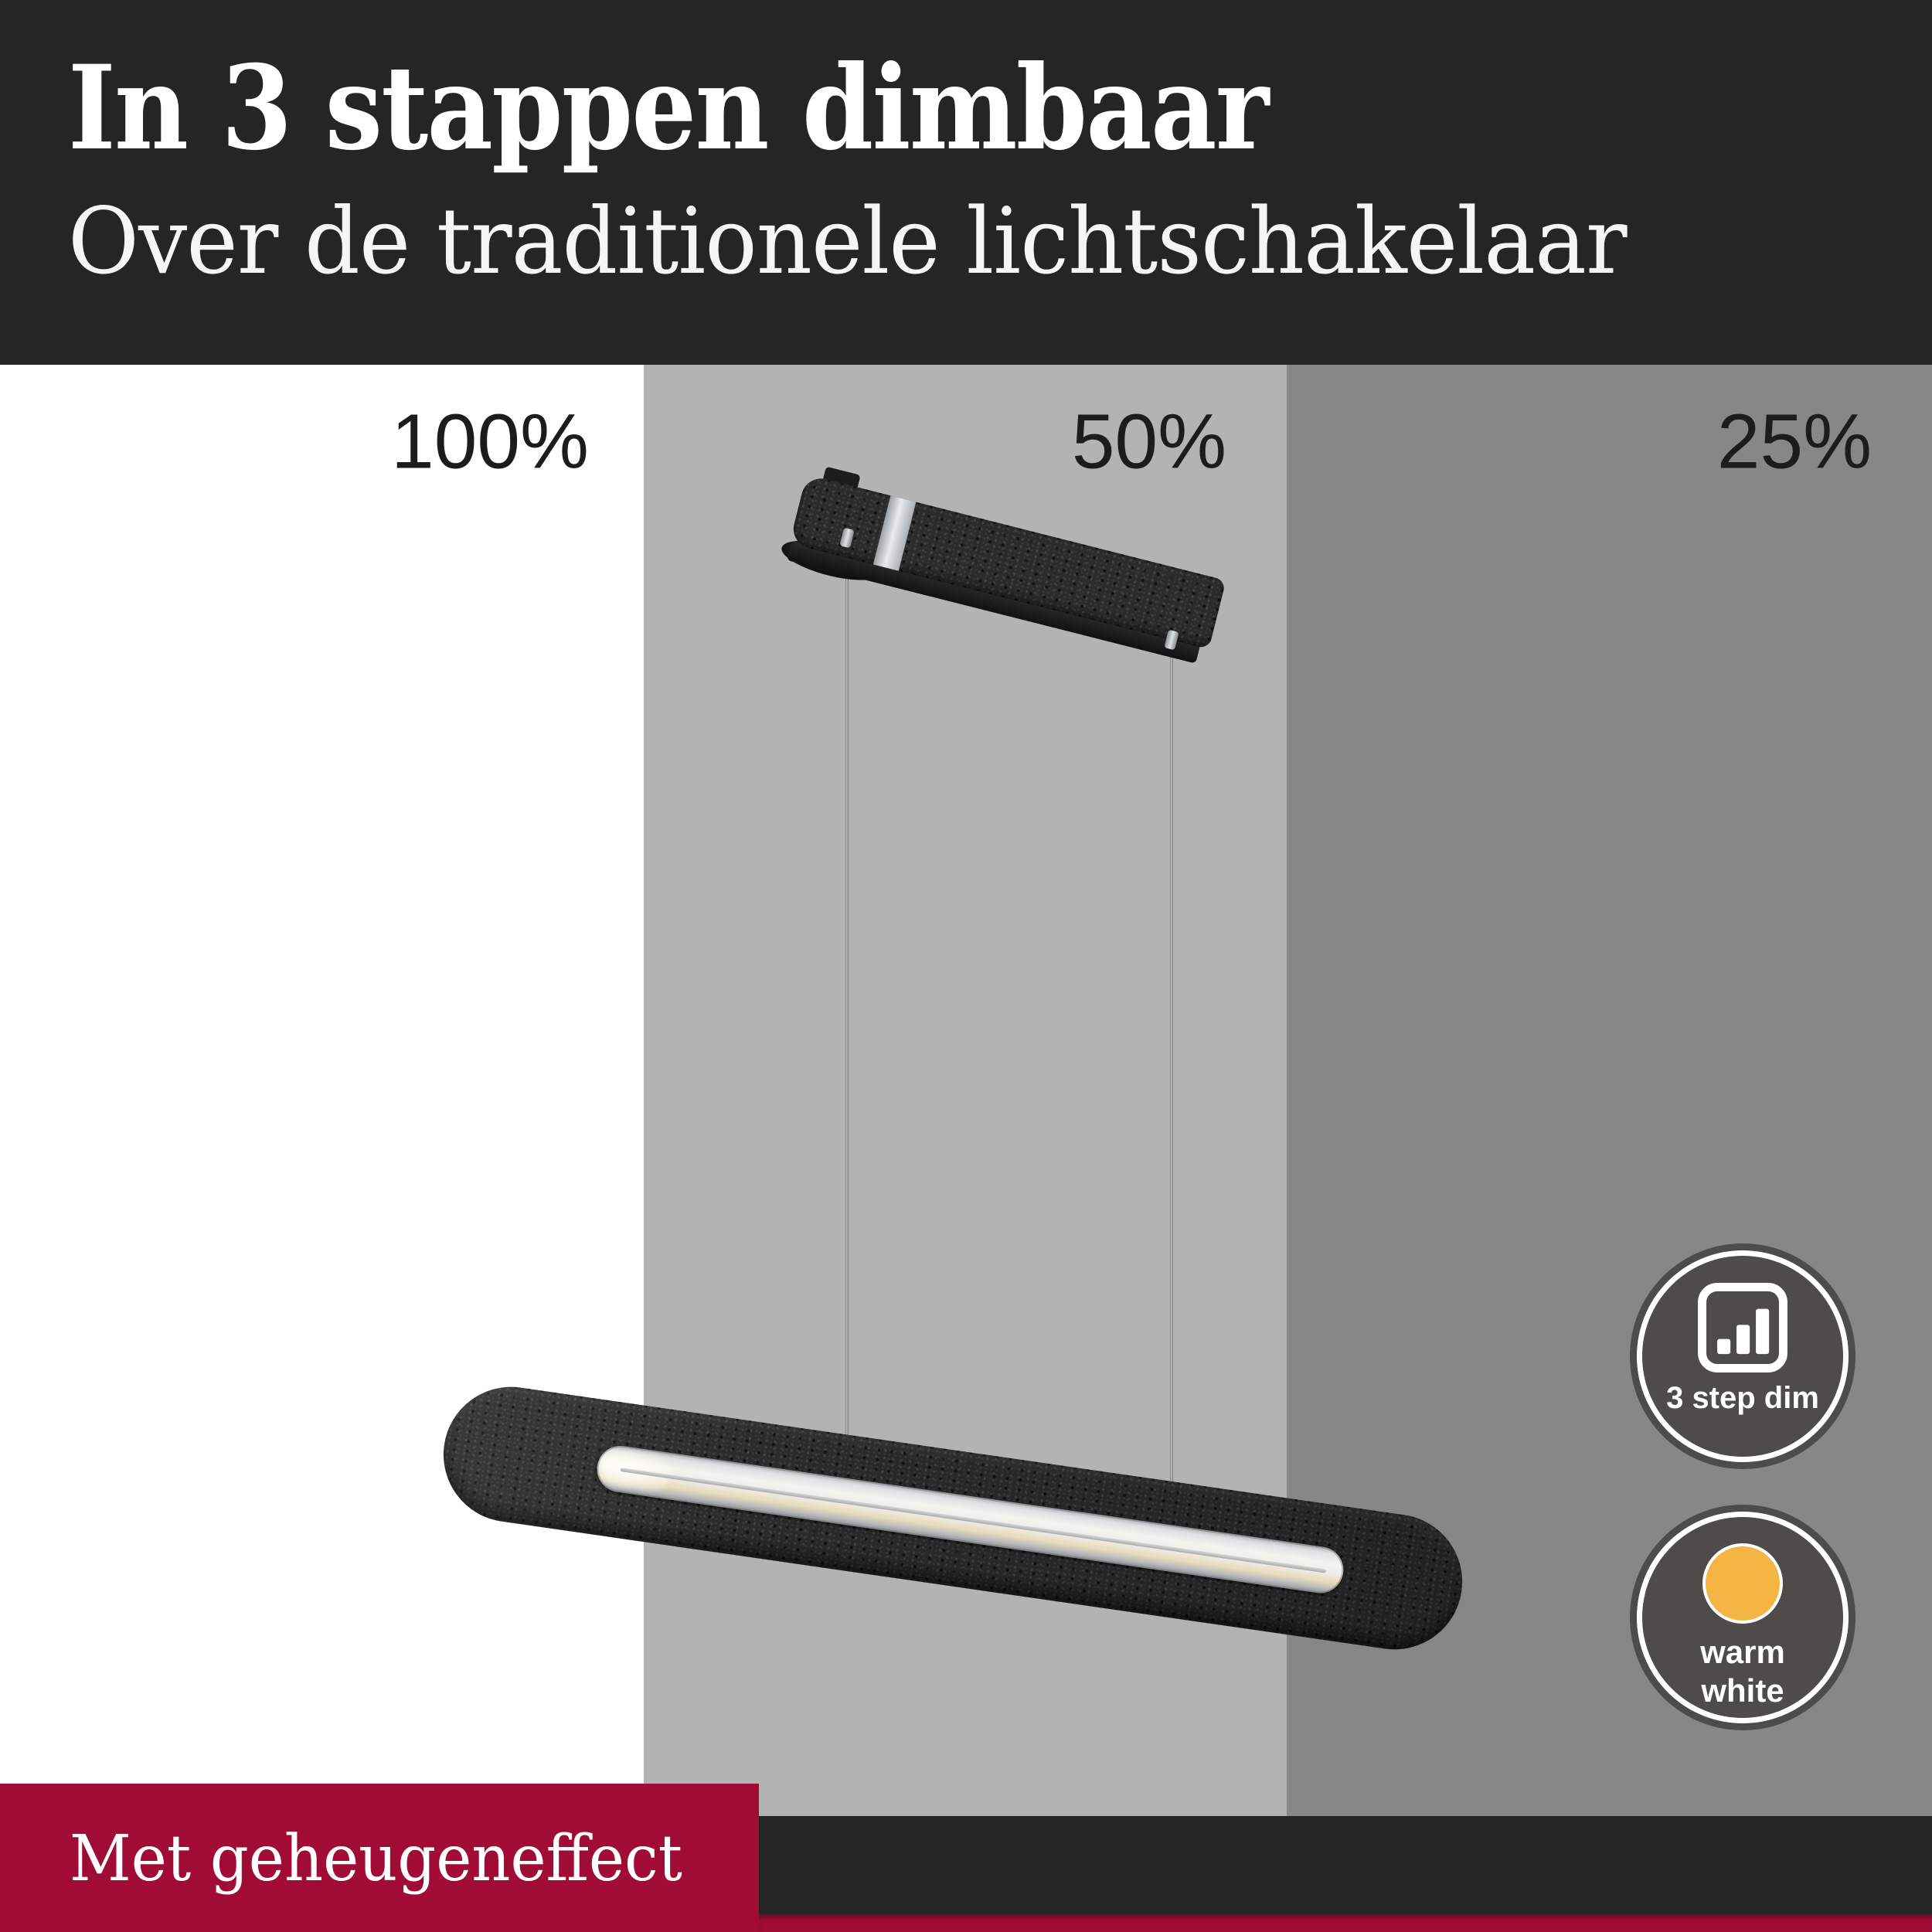 The image size is (1932, 1932). What do you see at coordinates (669, 108) in the screenshot?
I see `page-title: In 3 stappen dimbaar` at bounding box center [669, 108].